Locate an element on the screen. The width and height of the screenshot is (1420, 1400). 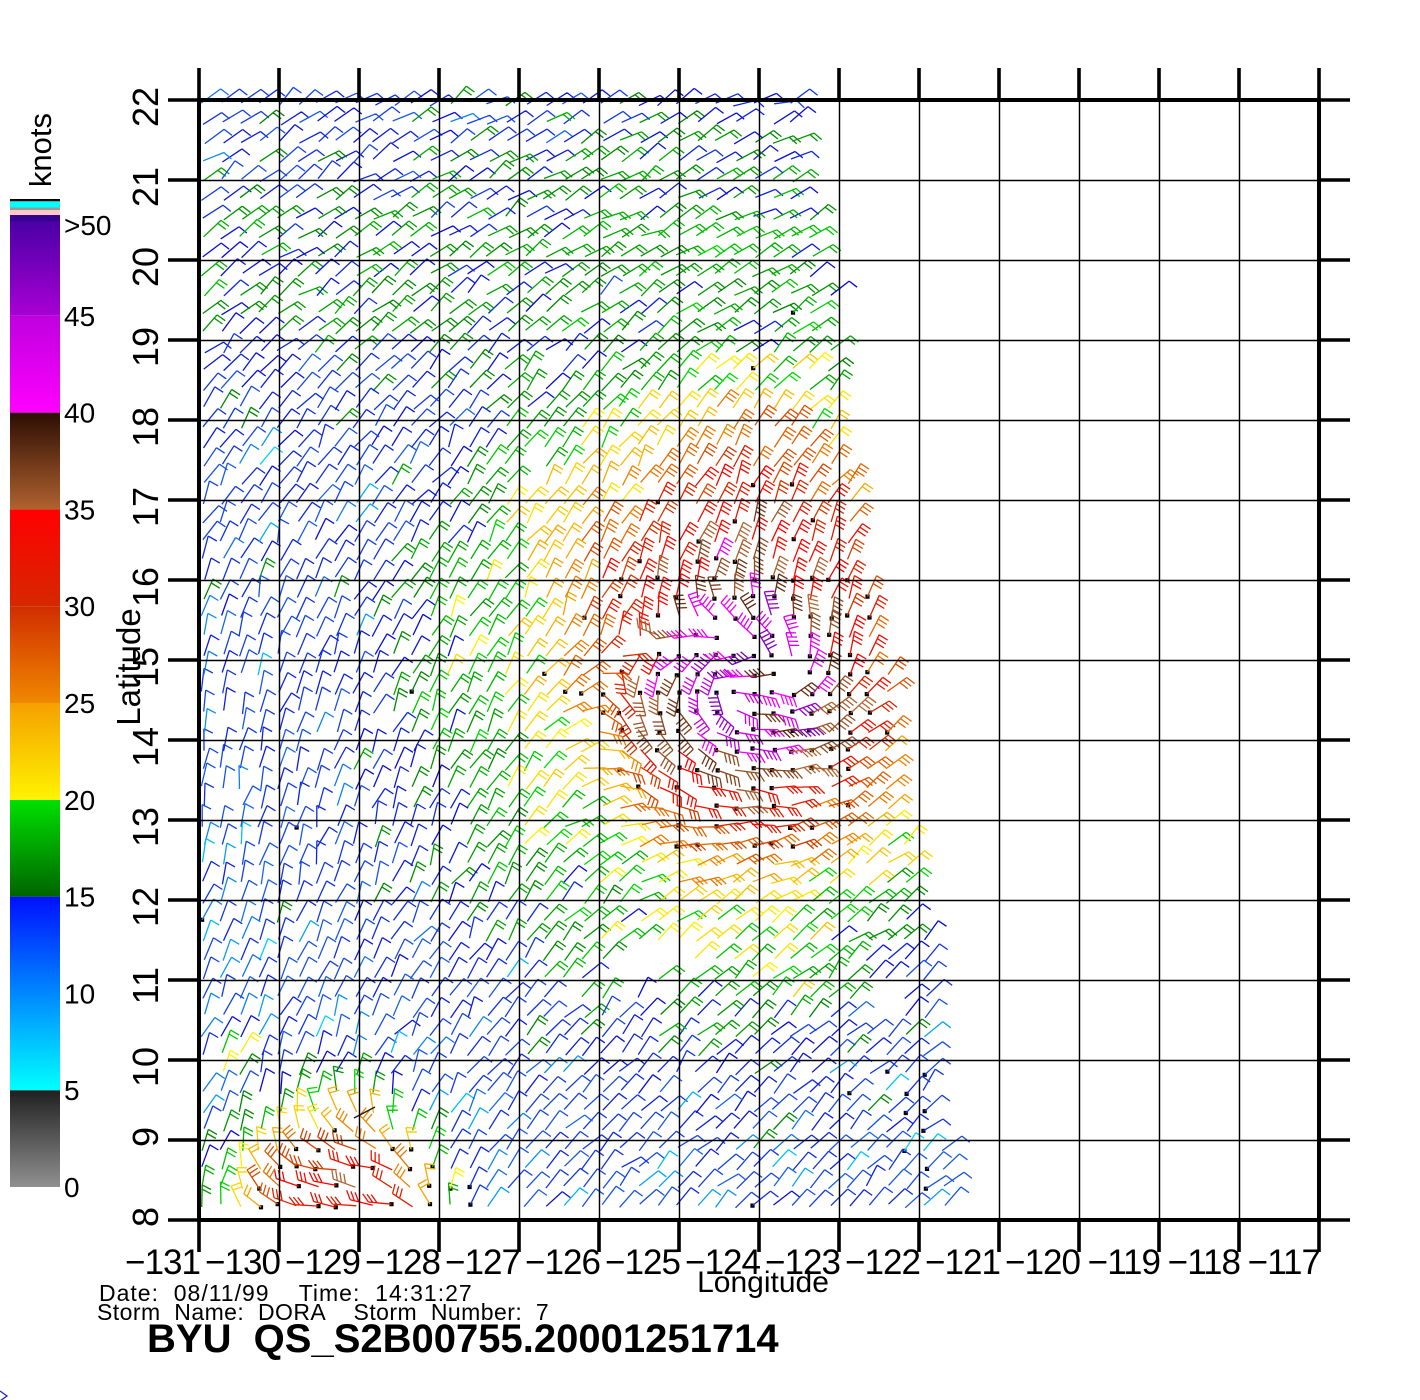
svg-text: −122 is located at coordinates (882, 1262).